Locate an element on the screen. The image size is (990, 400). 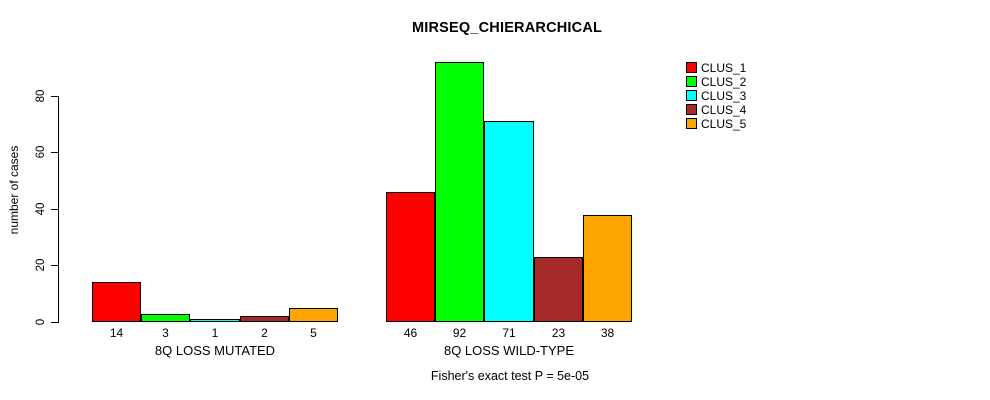
legend-label: CLUS_4 is located at coordinates (724, 110).